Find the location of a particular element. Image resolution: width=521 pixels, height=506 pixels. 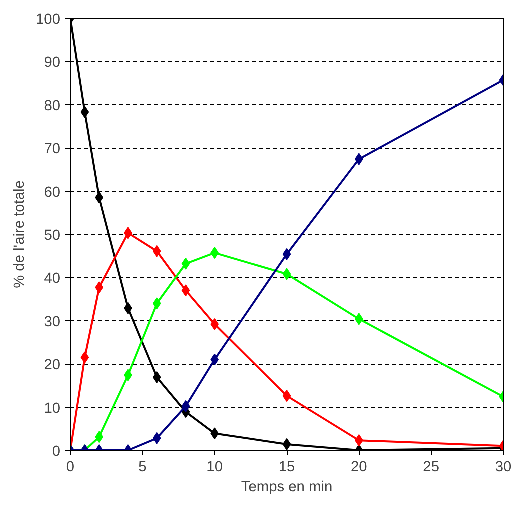

y-tick-label: 80 is located at coordinates (52, 106).